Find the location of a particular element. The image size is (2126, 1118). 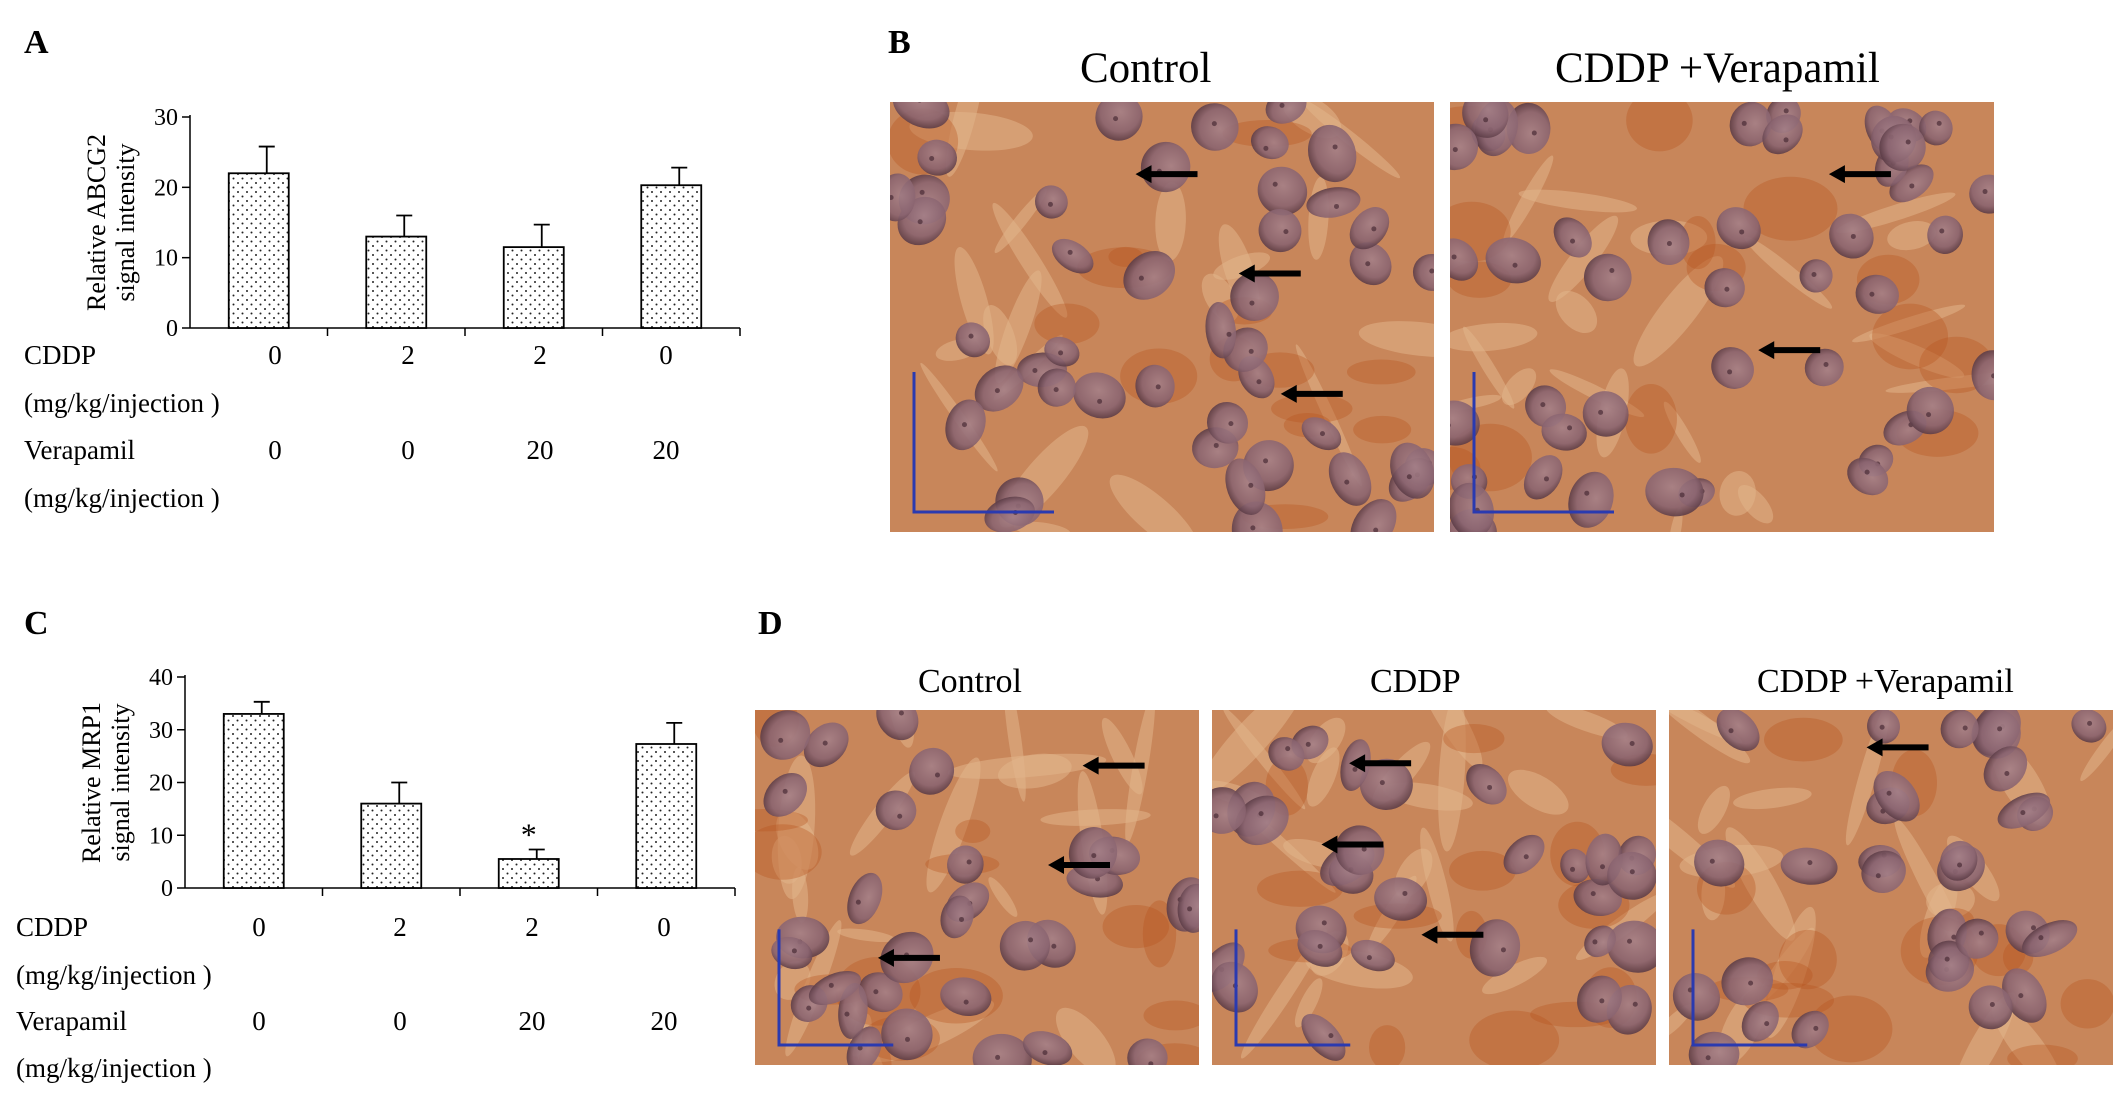

chart-c-ylabel: Relative MRP1signal intensity is located at coordinates (106, 782).